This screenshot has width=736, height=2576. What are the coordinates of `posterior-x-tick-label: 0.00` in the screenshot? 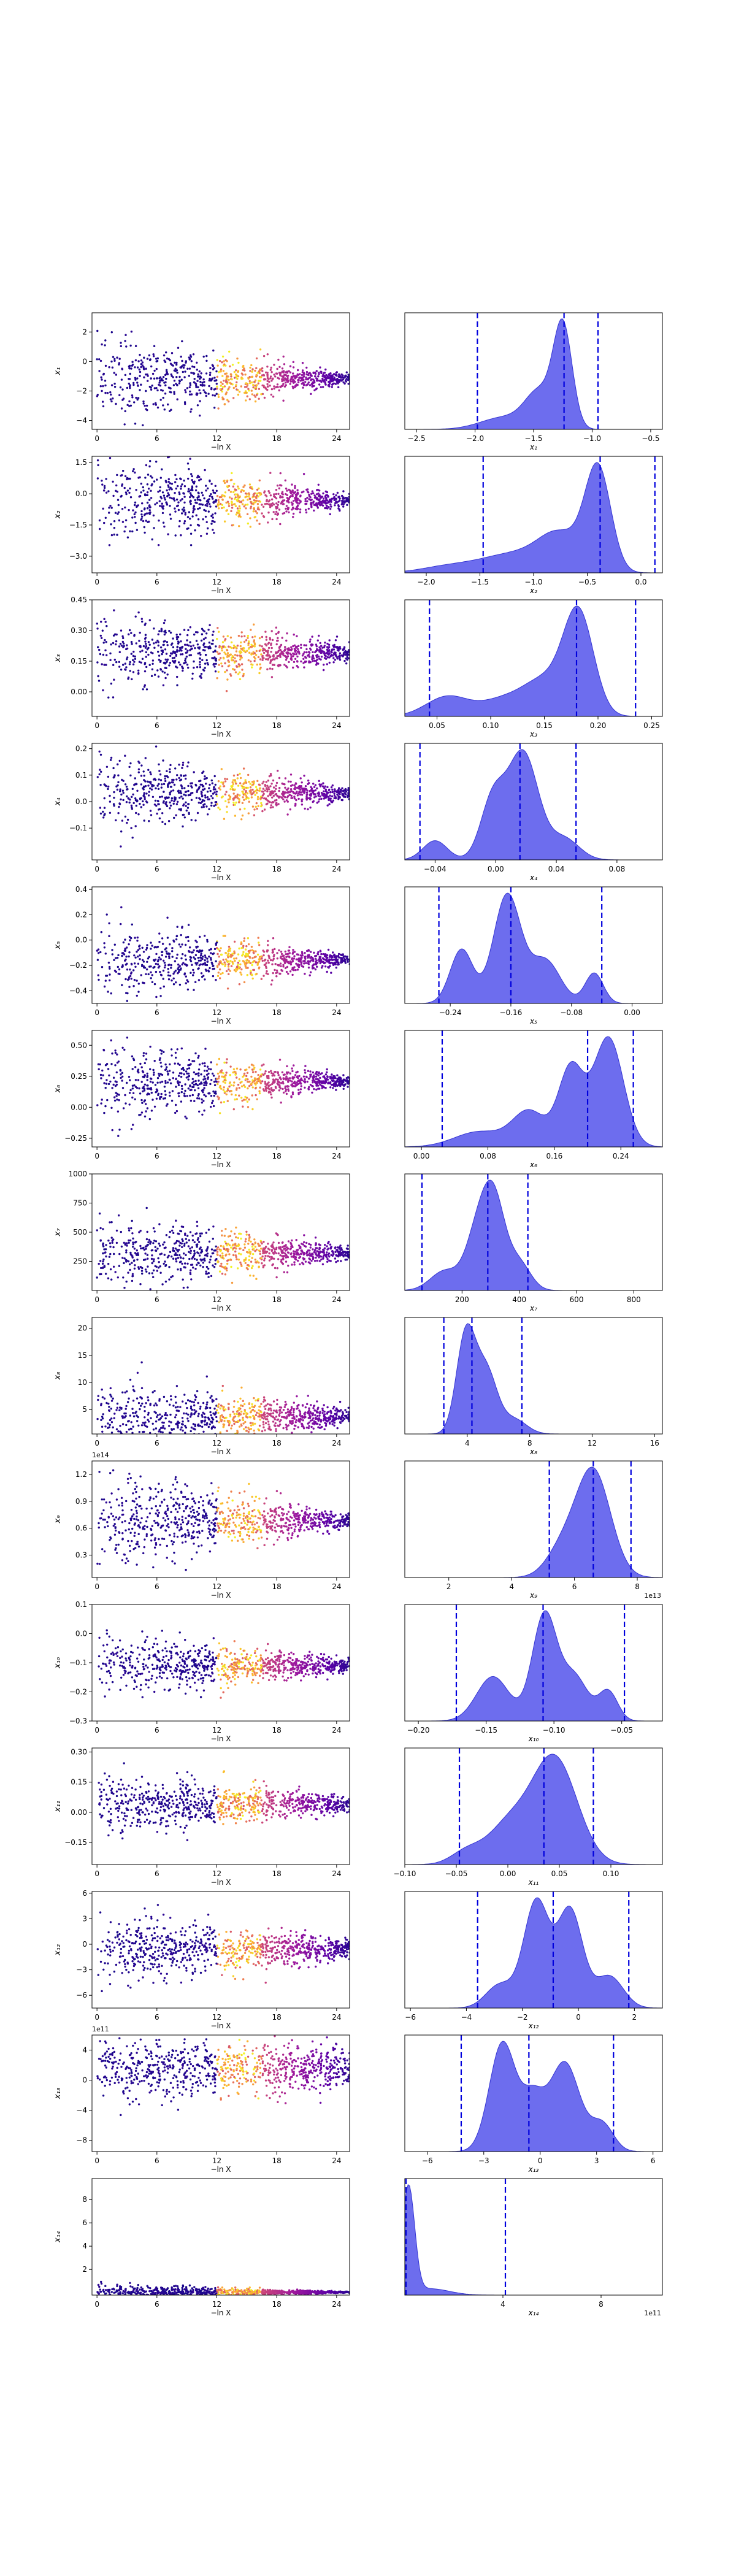 It's located at (632, 1012).